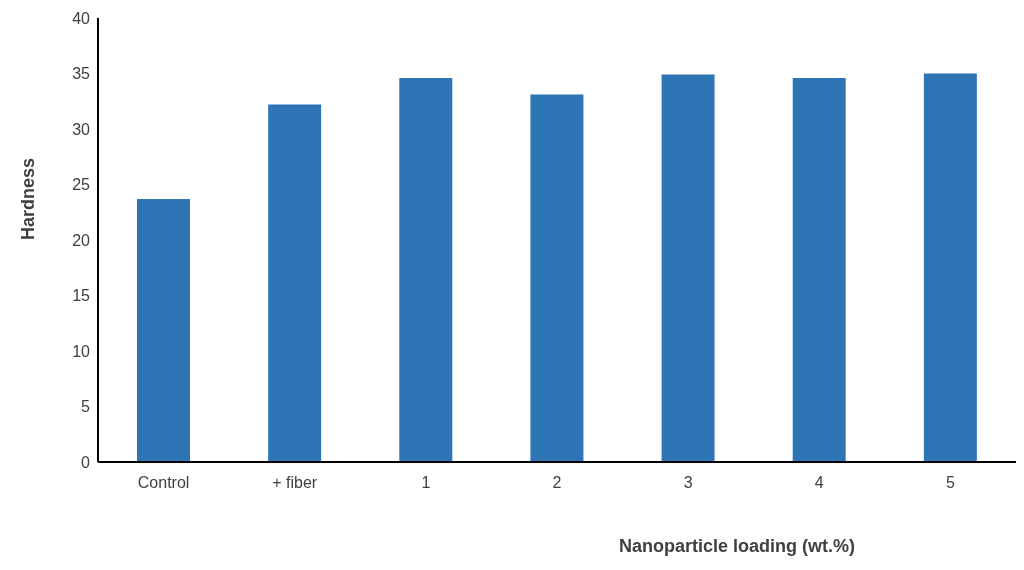 The width and height of the screenshot is (1024, 570). Describe the element at coordinates (28, 198) in the screenshot. I see `y-axis-title: Hardness` at that location.